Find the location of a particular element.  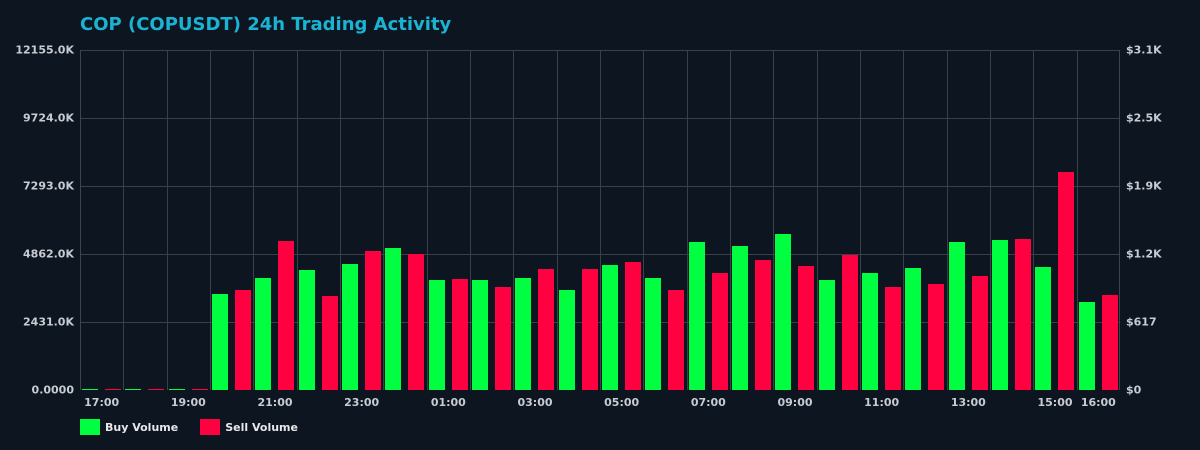

x-tick-label: 03:00 is located at coordinates (535, 402).